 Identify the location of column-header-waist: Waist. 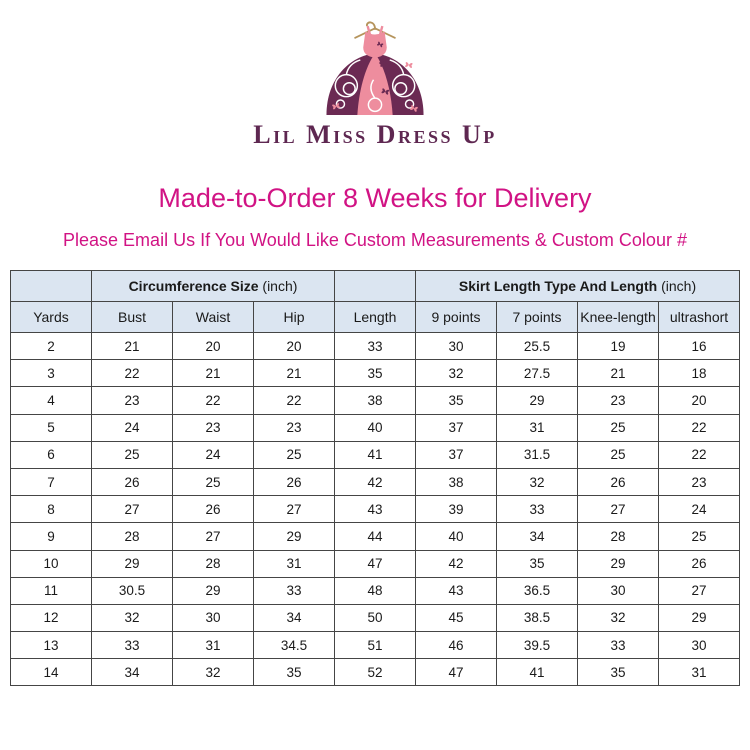
(213, 317).